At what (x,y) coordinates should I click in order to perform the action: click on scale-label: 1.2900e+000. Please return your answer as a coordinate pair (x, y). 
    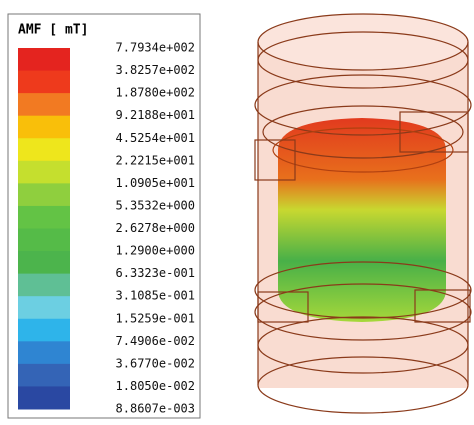
    Looking at the image, I should click on (155, 251).